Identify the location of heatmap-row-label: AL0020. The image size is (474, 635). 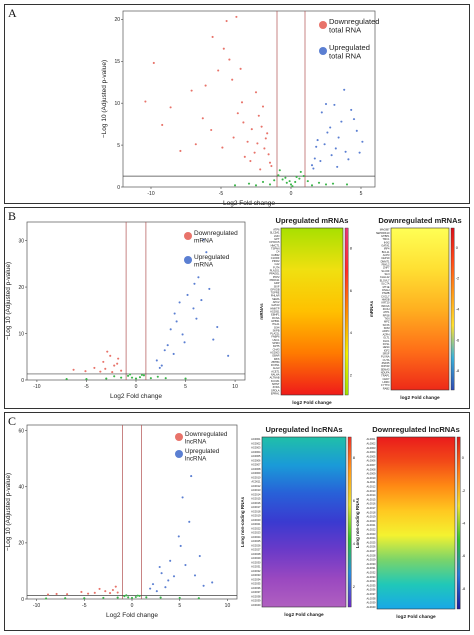
(372, 521).